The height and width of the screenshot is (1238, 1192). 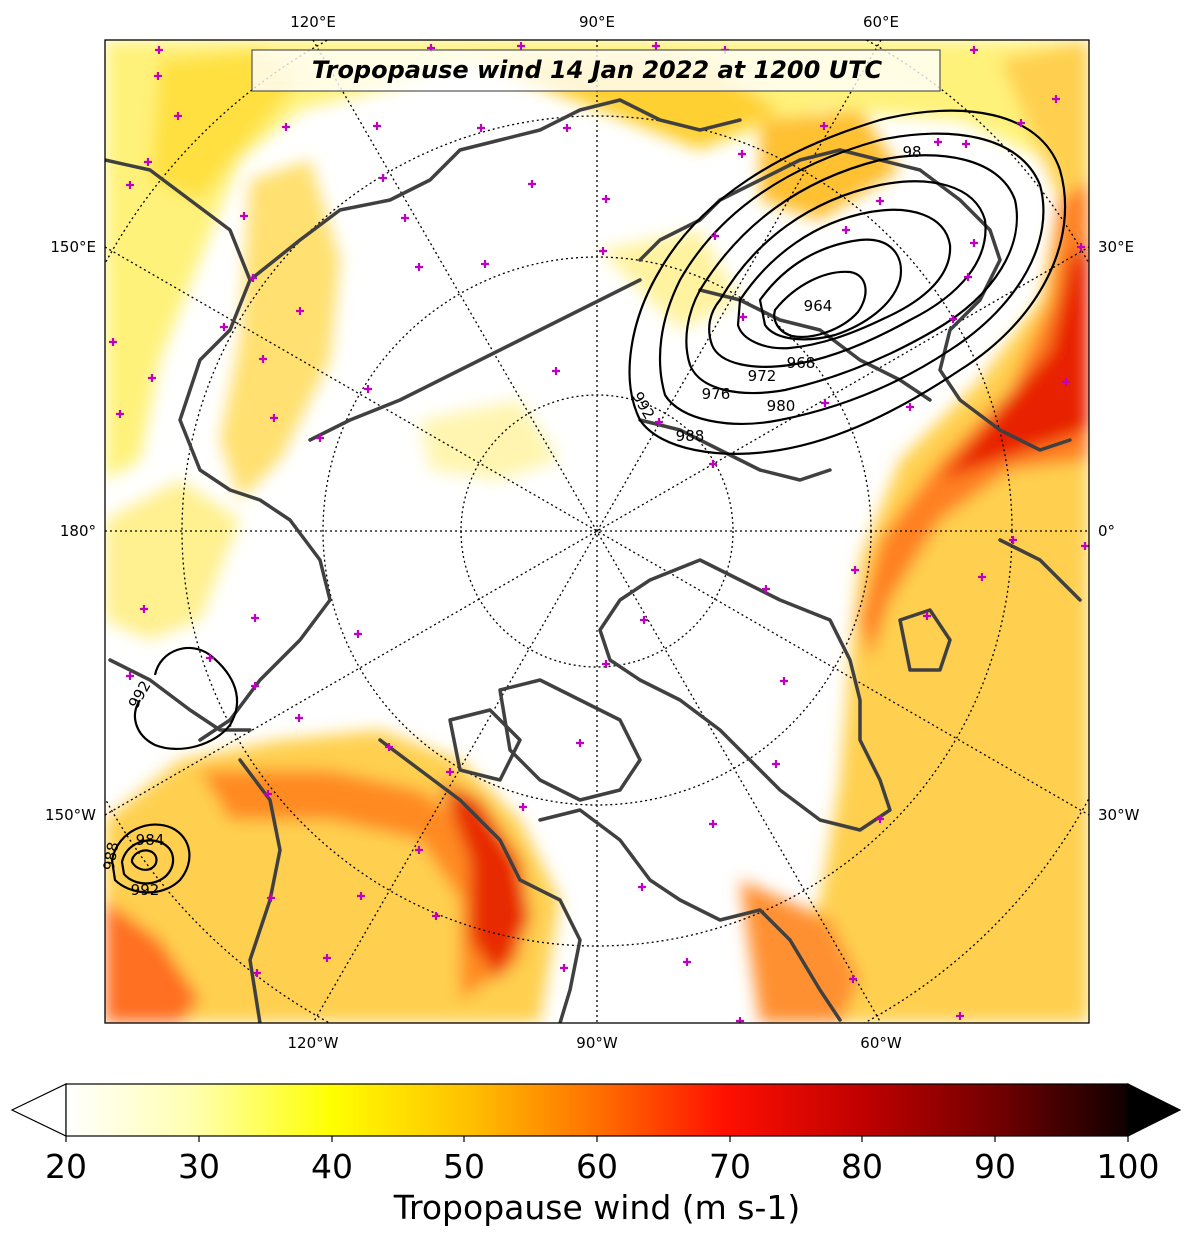 What do you see at coordinates (881, 22) in the screenshot?
I see `lon-label-top: 60°E` at bounding box center [881, 22].